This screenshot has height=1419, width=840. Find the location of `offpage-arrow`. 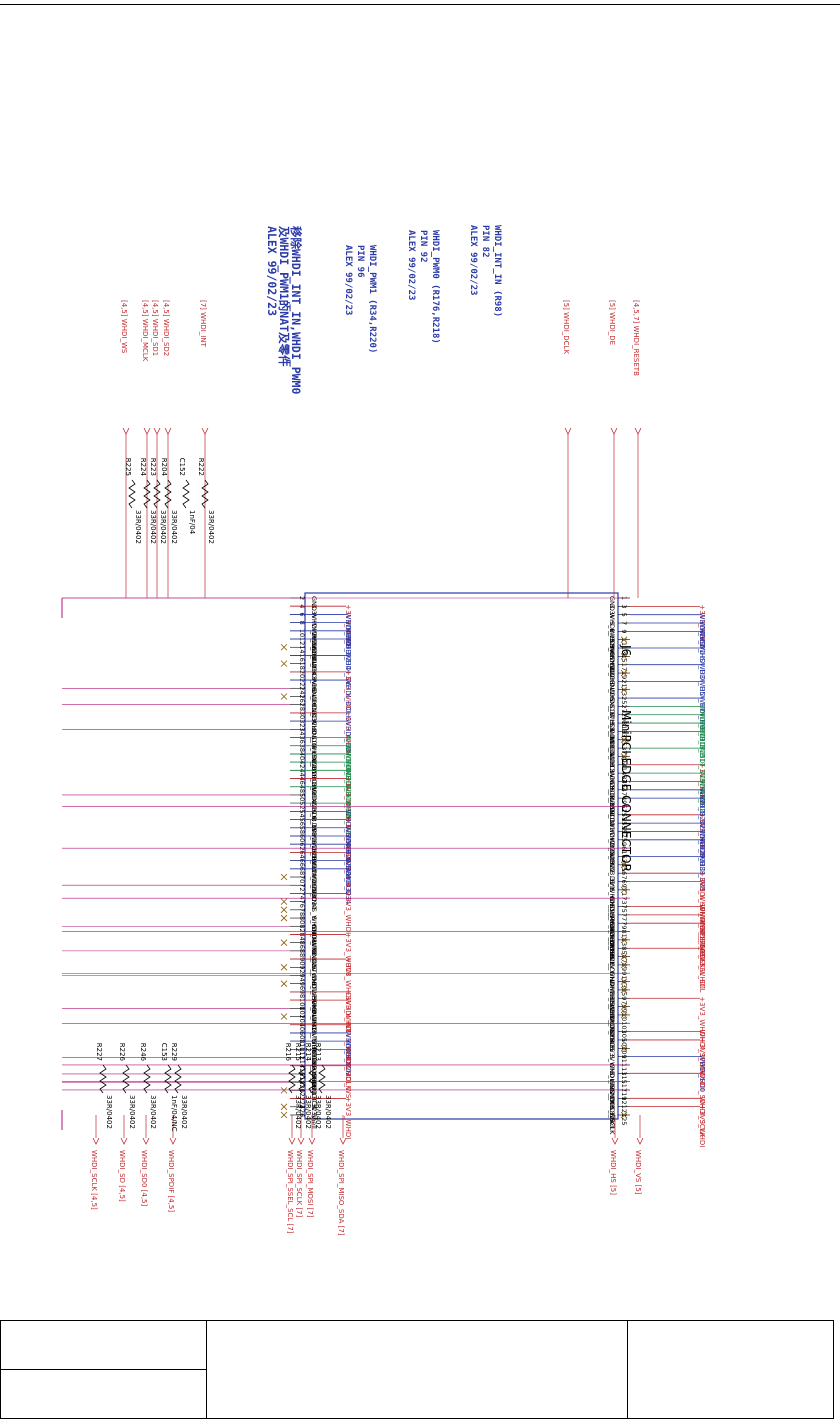

offpage-arrow is located at coordinates (205, 431).